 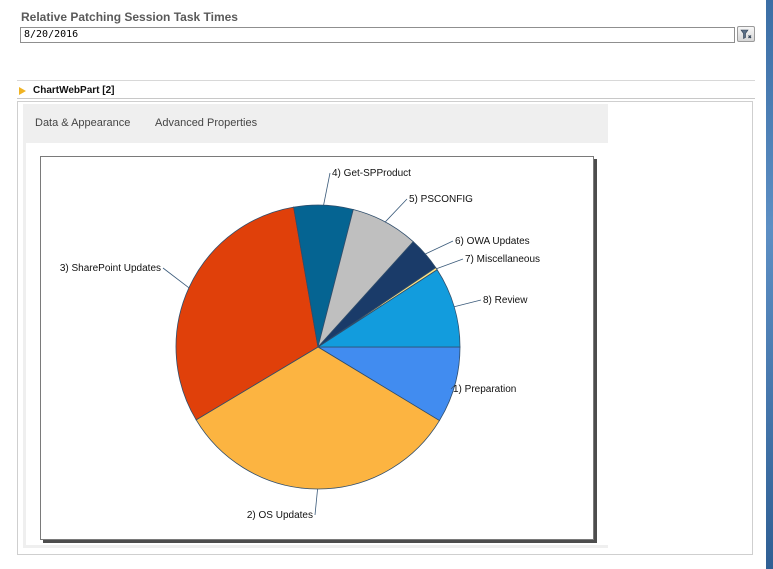 I want to click on filter-label: Relative Patching Session Task Times, so click(x=129, y=17).